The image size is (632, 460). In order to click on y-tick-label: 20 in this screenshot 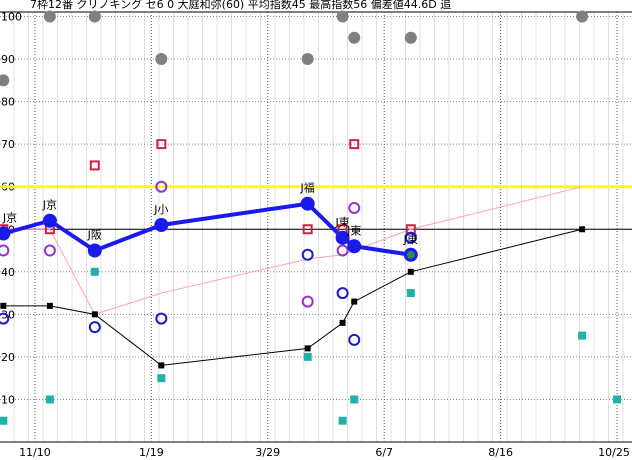, I will do `click(8, 357)`.